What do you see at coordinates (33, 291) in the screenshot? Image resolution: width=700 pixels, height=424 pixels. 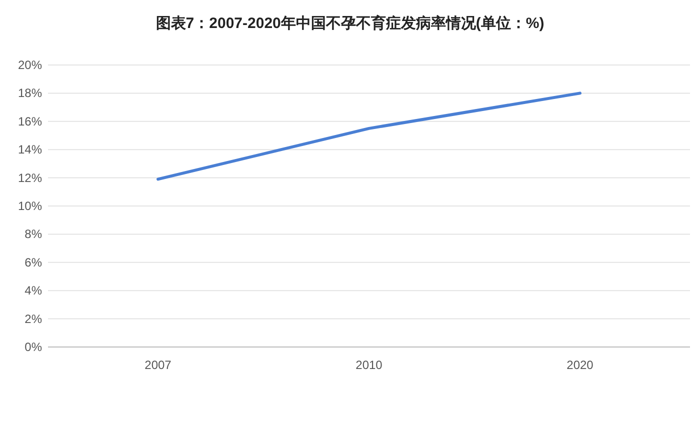 I see `y-tick-label: 4%` at bounding box center [33, 291].